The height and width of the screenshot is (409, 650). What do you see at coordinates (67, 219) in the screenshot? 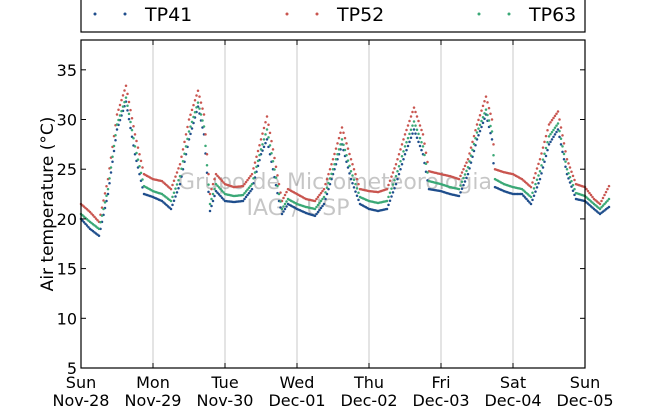
I see `y-tick-label: 20` at bounding box center [67, 219].